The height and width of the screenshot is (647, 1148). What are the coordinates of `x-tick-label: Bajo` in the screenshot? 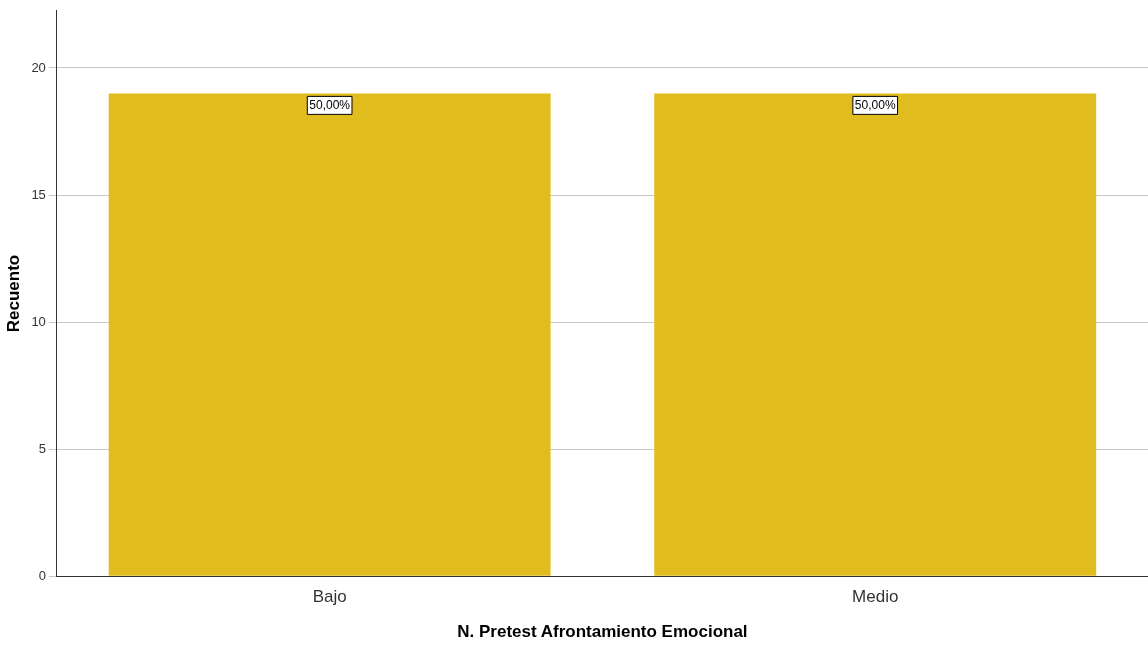 It's located at (329, 597).